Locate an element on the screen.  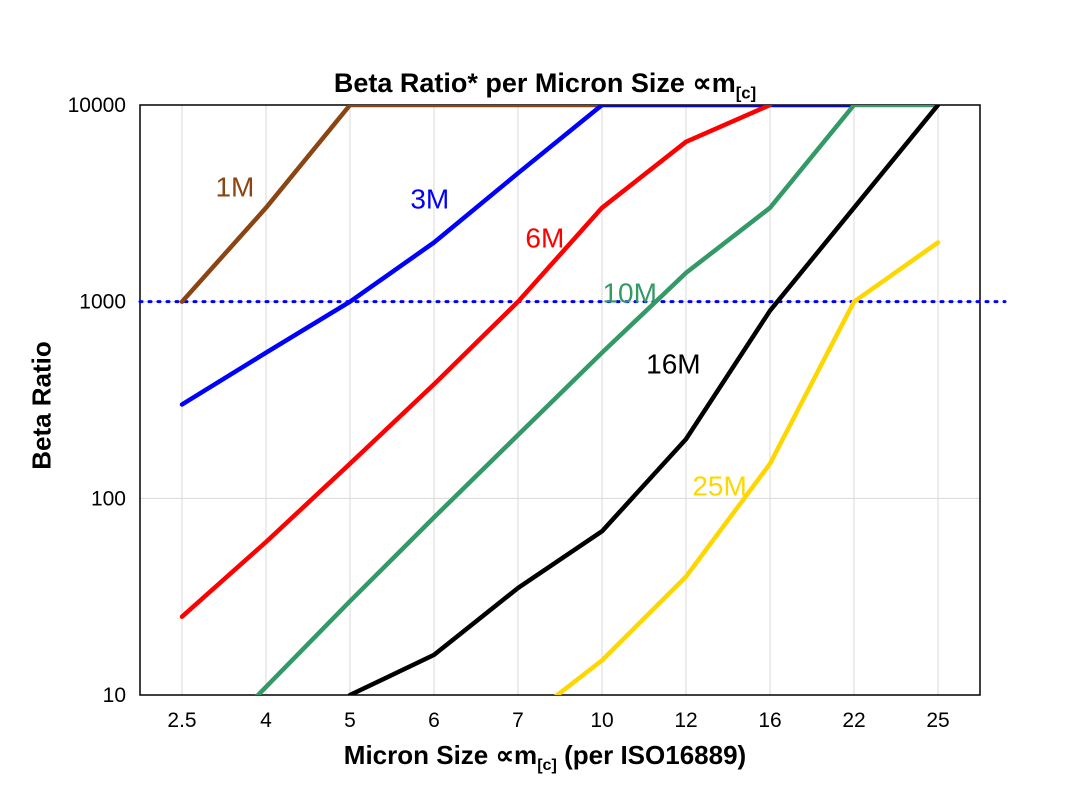
chart-title-main: Beta Ratio* per Micron Size is located at coordinates (513, 83).